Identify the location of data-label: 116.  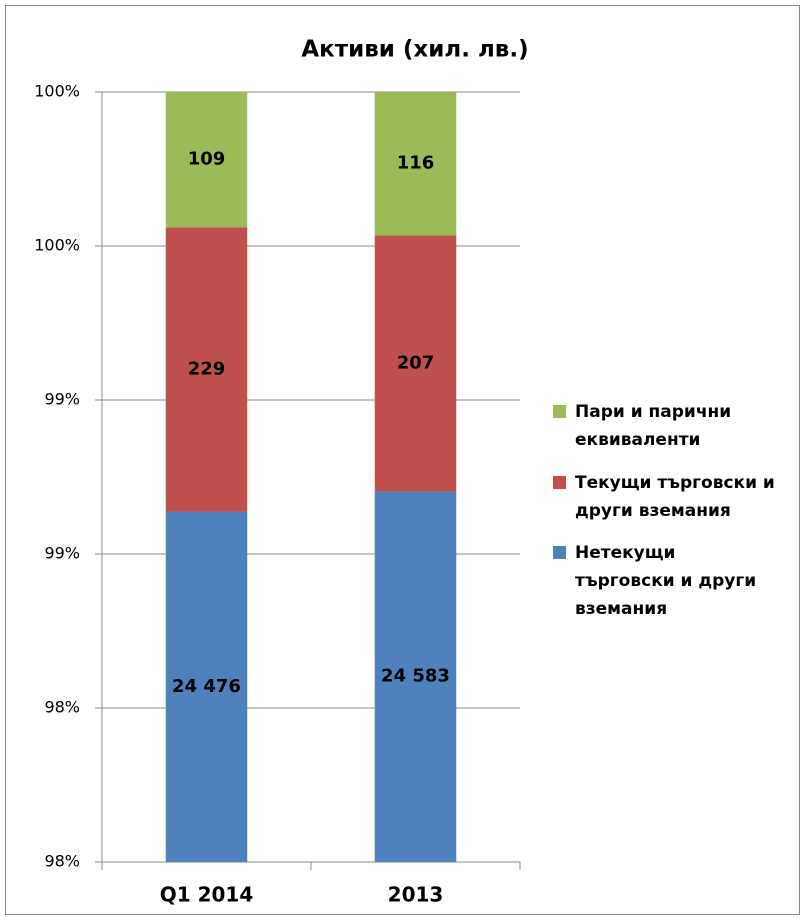
(416, 163).